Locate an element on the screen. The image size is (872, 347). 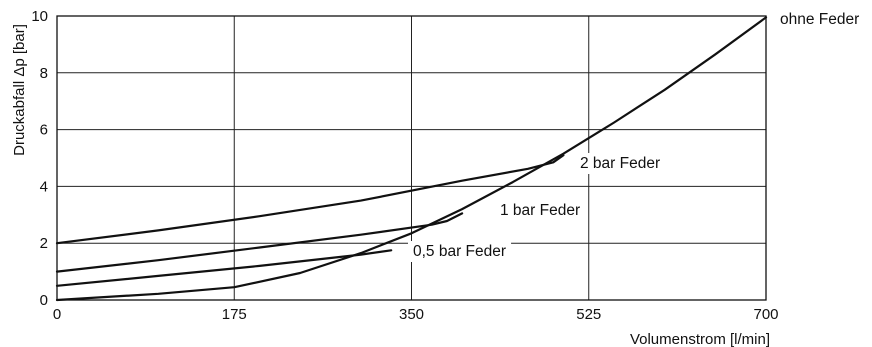
series-label-2: 1 bar Feder is located at coordinates (540, 210).